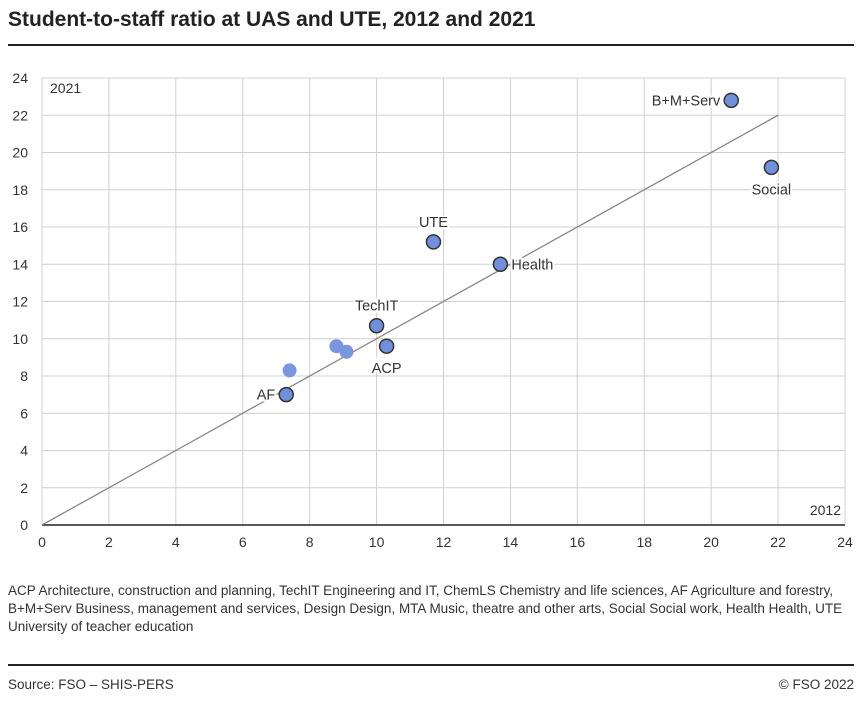  What do you see at coordinates (444, 542) in the screenshot?
I see `x-tick-label: 12` at bounding box center [444, 542].